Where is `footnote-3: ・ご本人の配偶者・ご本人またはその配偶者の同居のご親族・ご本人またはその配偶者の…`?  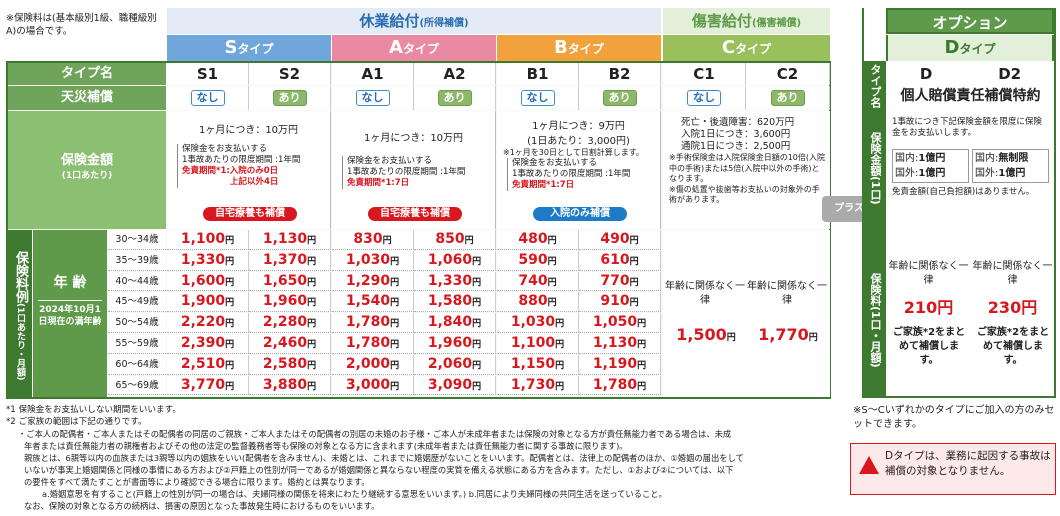
footnote-3: ・ご本人の配偶者・ご本人またはその配偶者の同居のご親族・ご本人またはその配偶者の… is located at coordinates (375, 434).